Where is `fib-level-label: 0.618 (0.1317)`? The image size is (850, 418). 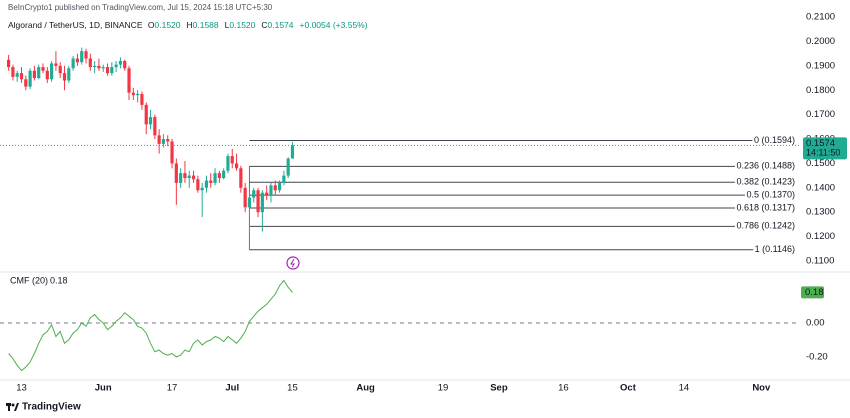
fib-level-label: 0.618 (0.1317) is located at coordinates (765, 207).